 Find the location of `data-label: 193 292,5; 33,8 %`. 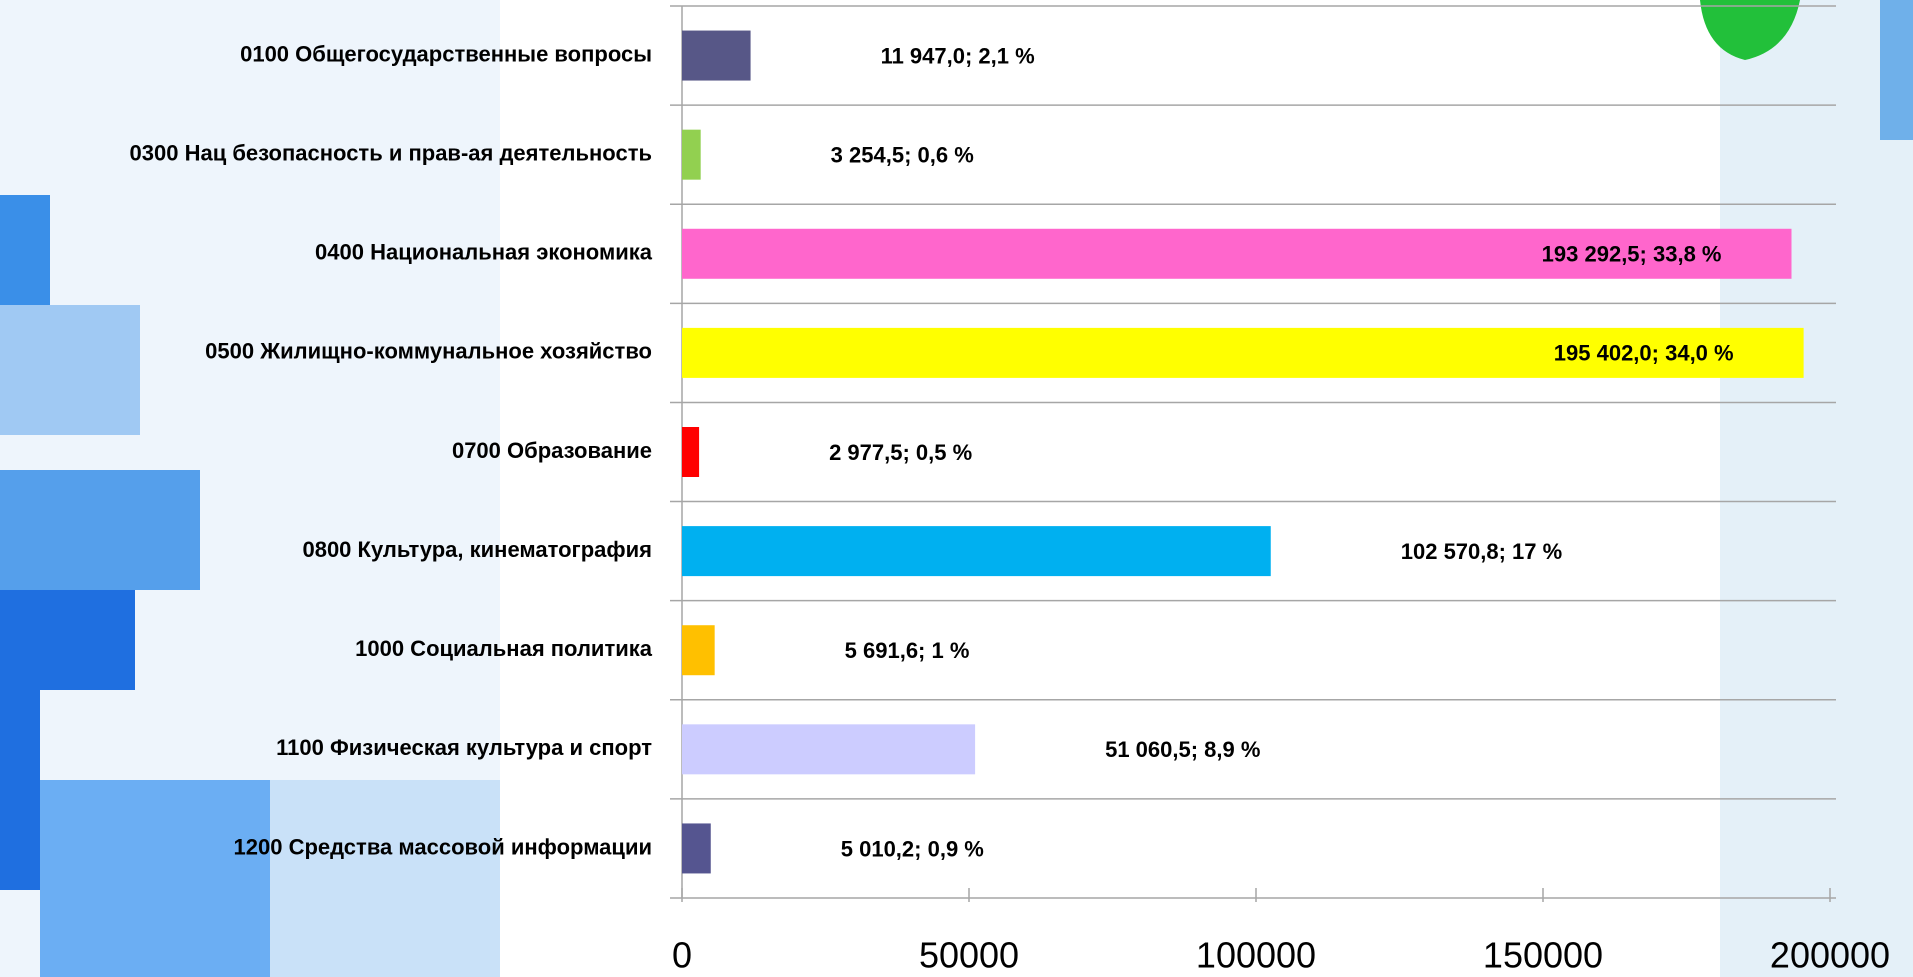

data-label: 193 292,5; 33,8 % is located at coordinates (1632, 254).